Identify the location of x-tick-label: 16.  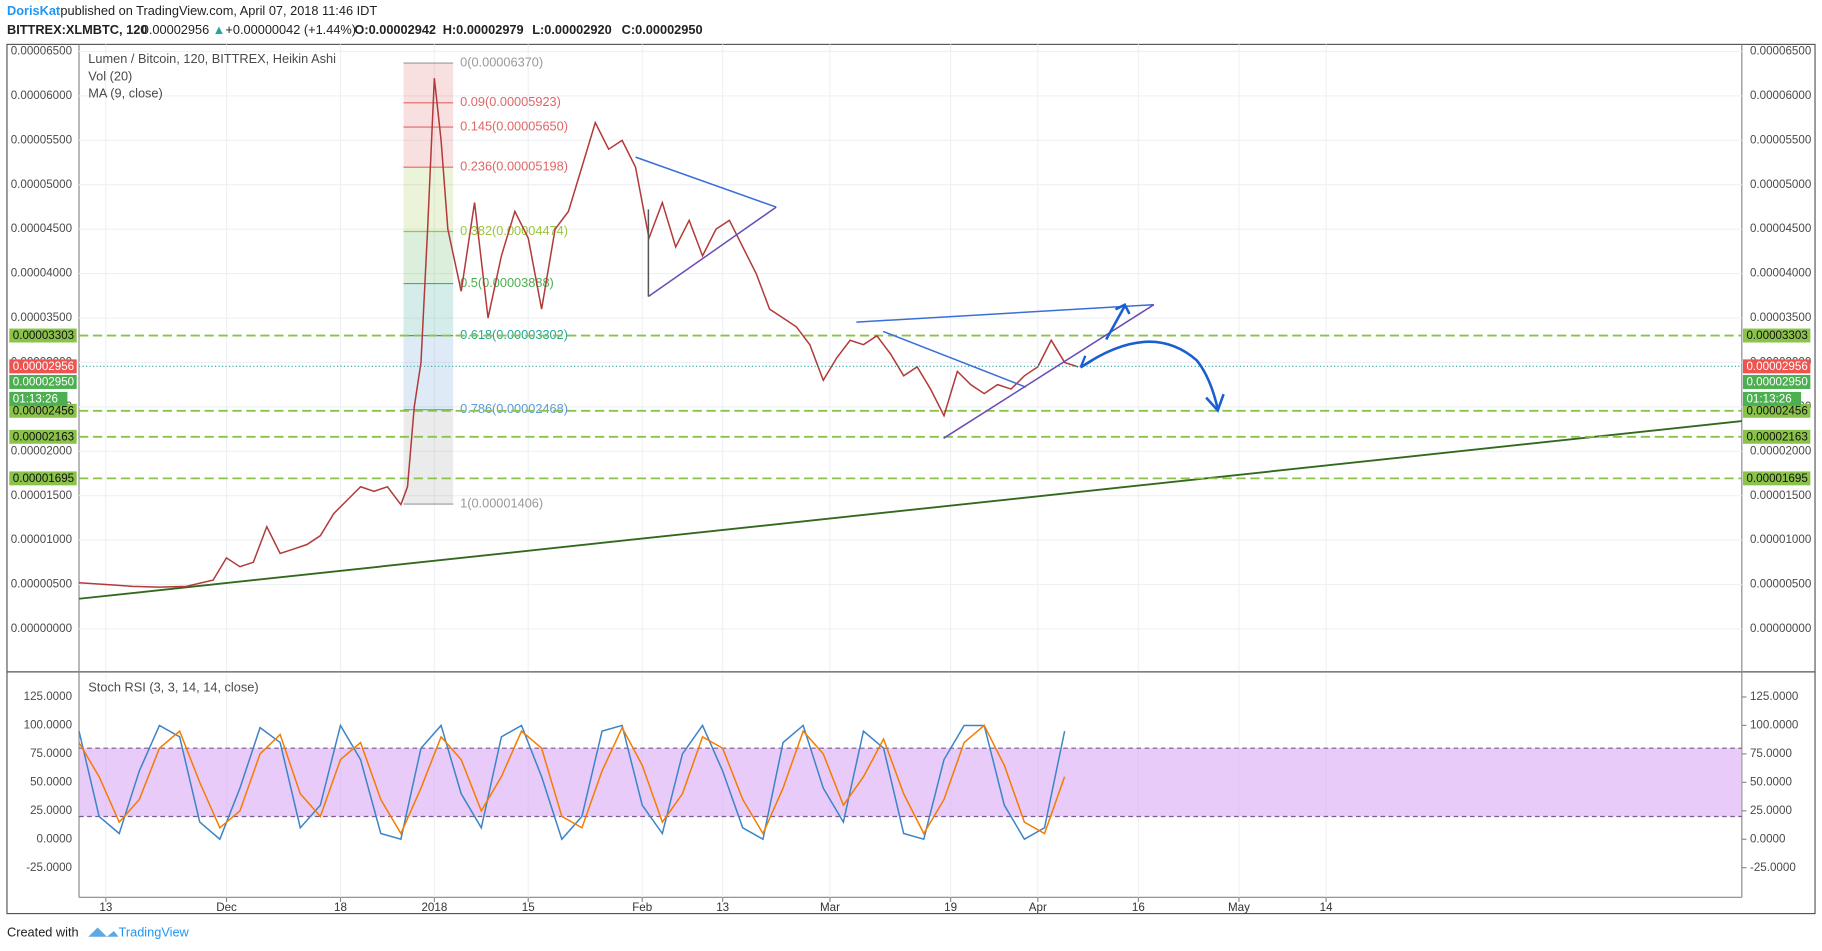
(1138, 907).